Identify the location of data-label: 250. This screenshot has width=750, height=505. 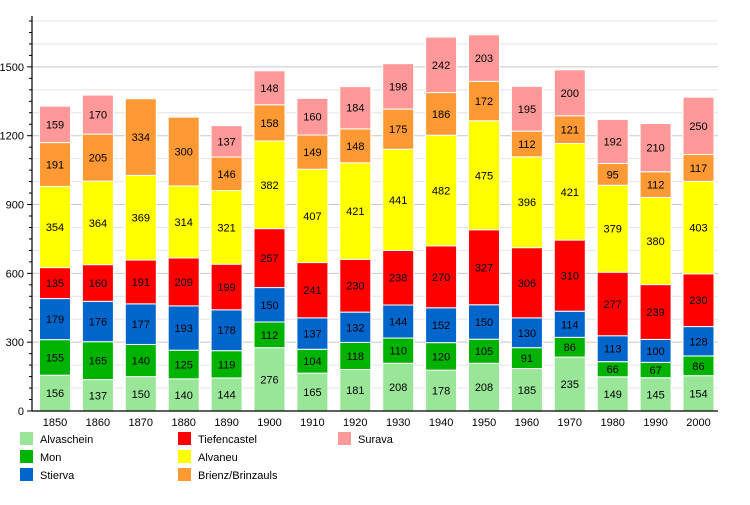
(698, 127).